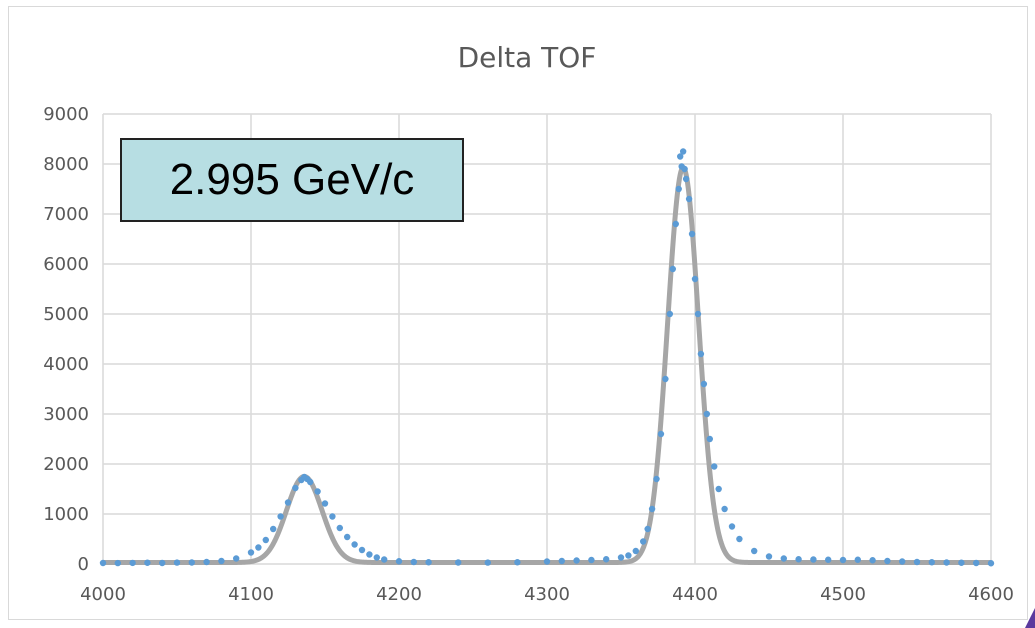 Image resolution: width=1035 pixels, height=628 pixels. Describe the element at coordinates (66, 414) in the screenshot. I see `y-tick-label: 3000` at that location.